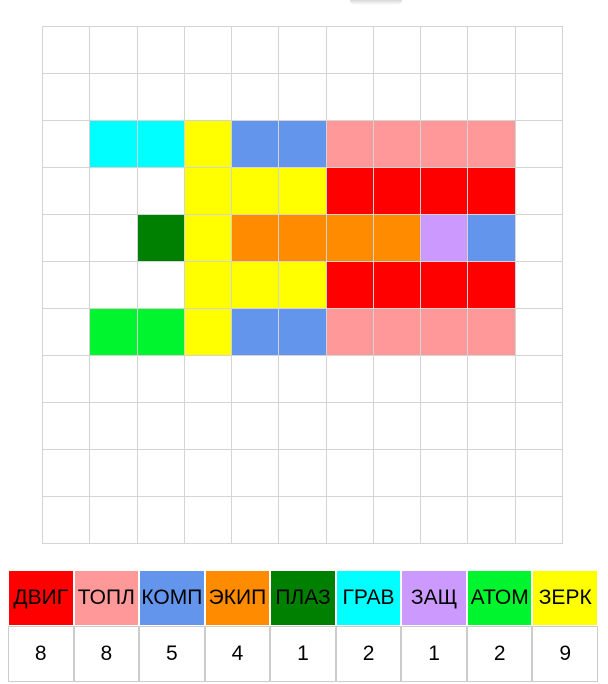  What do you see at coordinates (368, 598) in the screenshot?
I see `legend-label-grav: ГРАВ` at bounding box center [368, 598].